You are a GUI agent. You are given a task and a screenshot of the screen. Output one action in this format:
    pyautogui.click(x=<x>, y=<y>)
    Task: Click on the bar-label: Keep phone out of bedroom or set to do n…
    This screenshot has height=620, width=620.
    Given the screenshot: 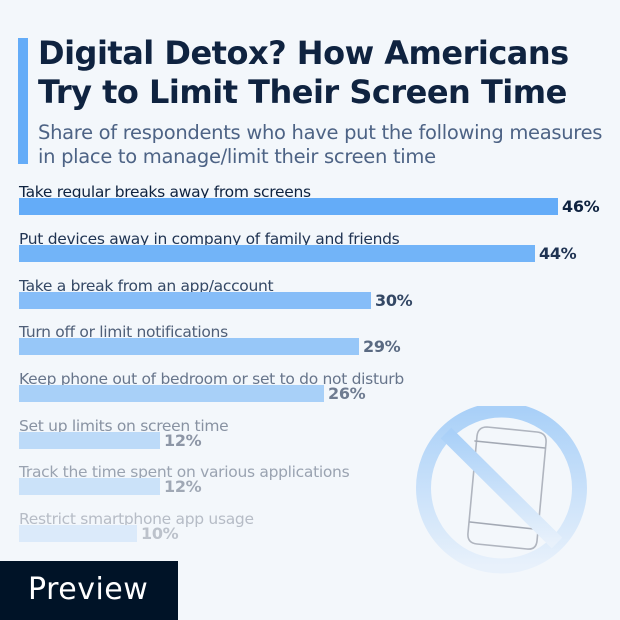 What is the action you would take?
    pyautogui.click(x=211, y=379)
    